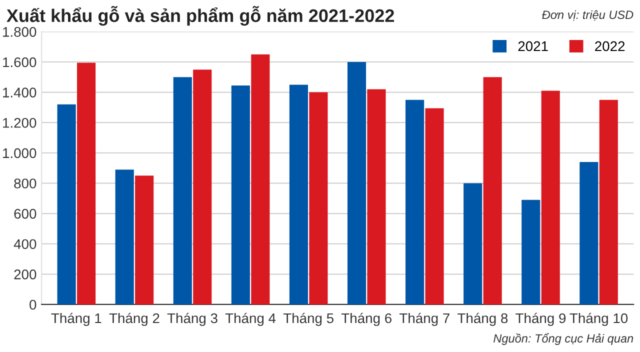  Describe the element at coordinates (192, 319) in the screenshot. I see `x-tick-label: Tháng 3` at that location.